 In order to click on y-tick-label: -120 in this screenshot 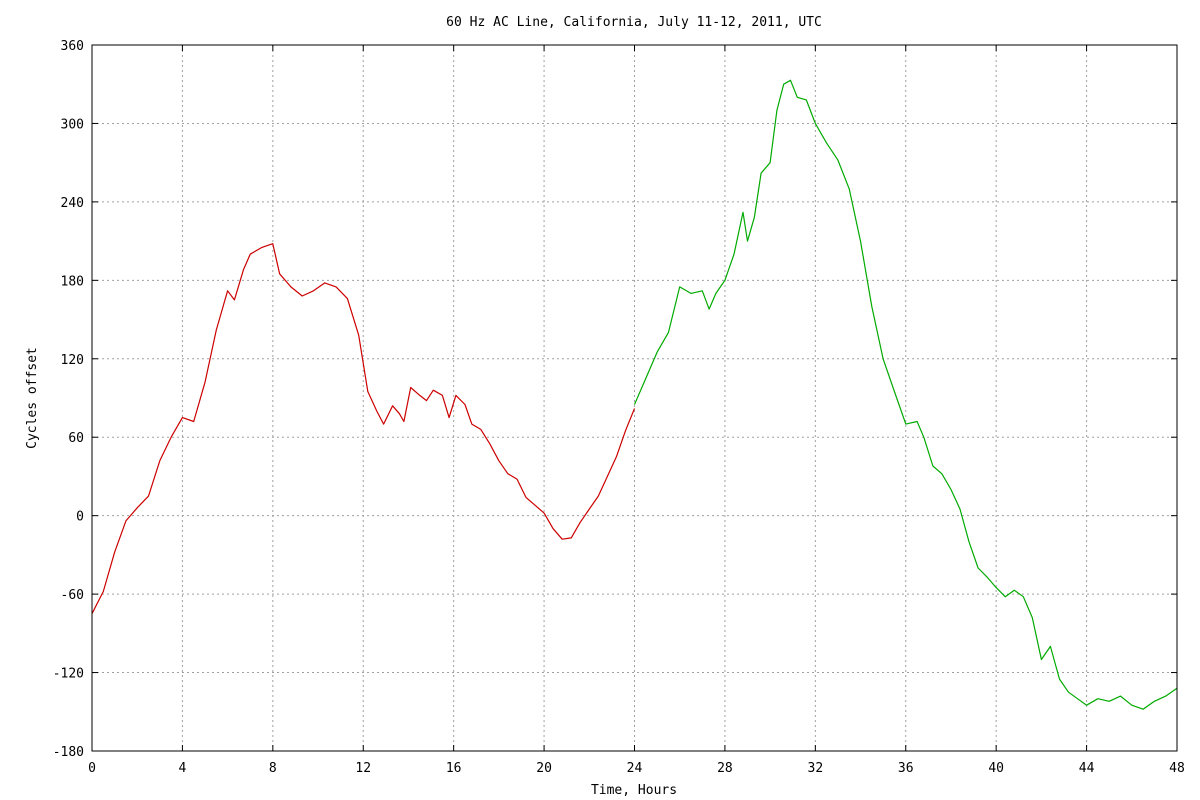, I will do `click(68, 674)`.